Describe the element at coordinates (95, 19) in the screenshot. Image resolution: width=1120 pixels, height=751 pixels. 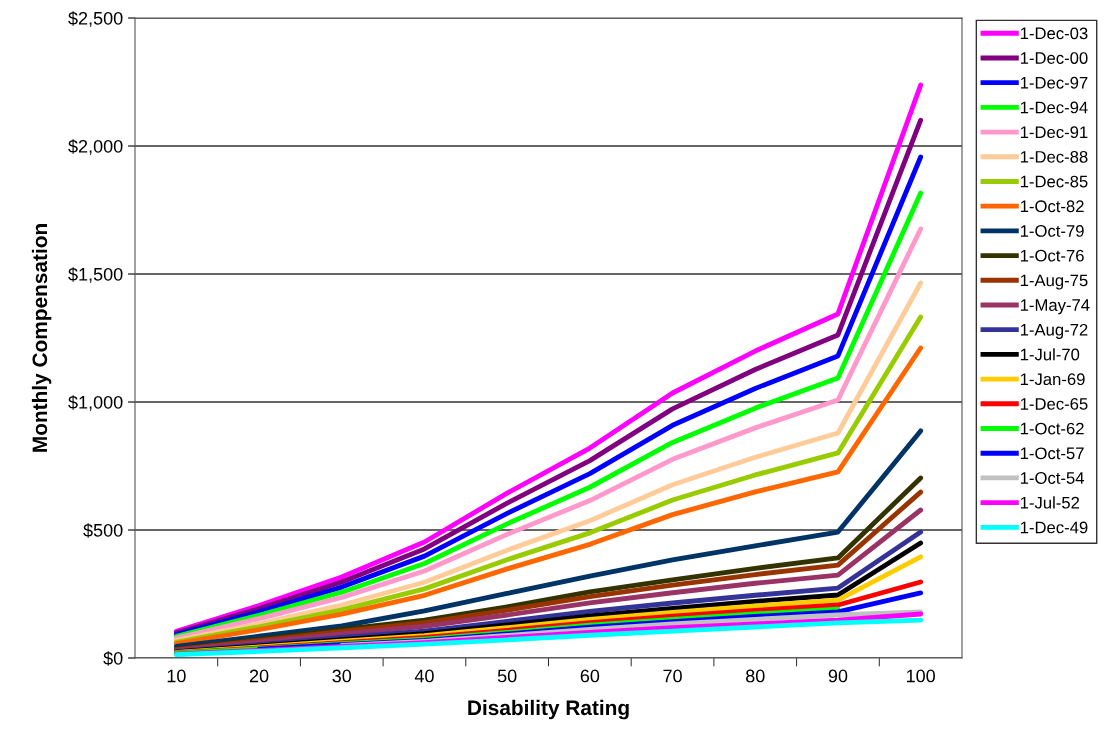
I see `y-tick-label: $2,500` at that location.